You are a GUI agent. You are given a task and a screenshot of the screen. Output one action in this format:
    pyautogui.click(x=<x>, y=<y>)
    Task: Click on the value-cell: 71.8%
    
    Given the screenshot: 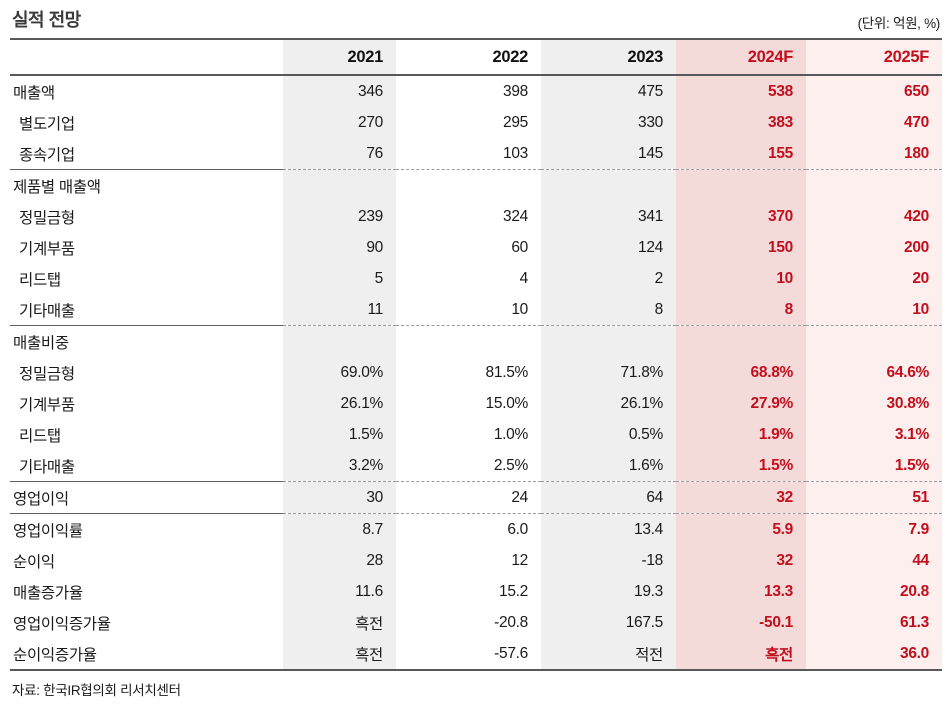 What is the action you would take?
    pyautogui.click(x=608, y=372)
    